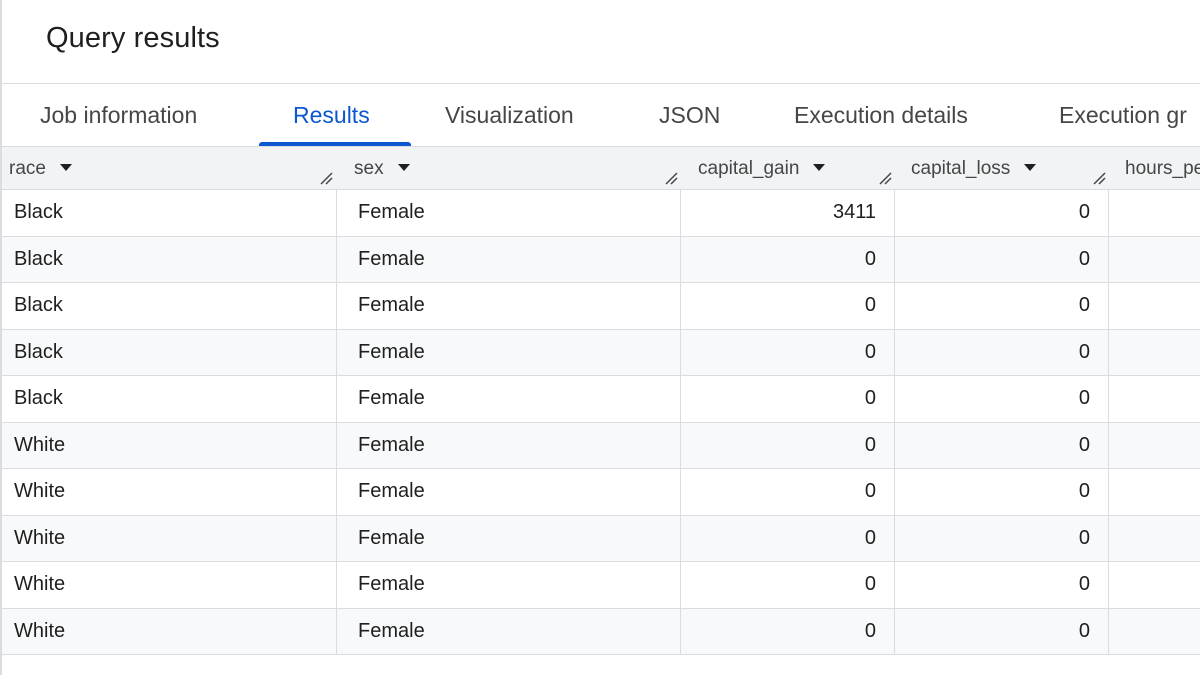 The width and height of the screenshot is (1200, 675). I want to click on table-header-row: race sex capital_gain capital_loss, so click(601, 168).